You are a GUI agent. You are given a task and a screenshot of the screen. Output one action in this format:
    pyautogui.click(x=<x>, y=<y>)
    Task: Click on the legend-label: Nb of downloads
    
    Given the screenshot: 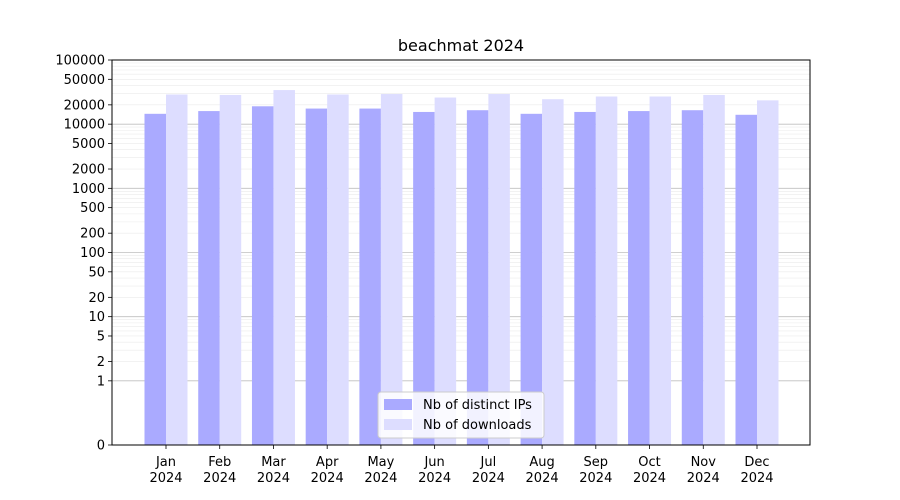 What is the action you would take?
    pyautogui.click(x=477, y=425)
    